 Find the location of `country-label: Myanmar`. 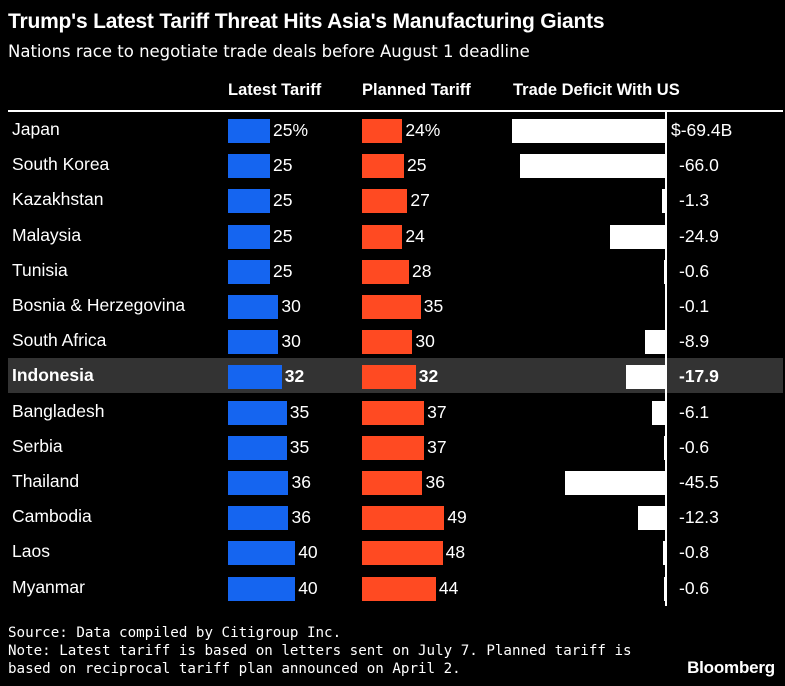

country-label: Myanmar is located at coordinates (48, 586).